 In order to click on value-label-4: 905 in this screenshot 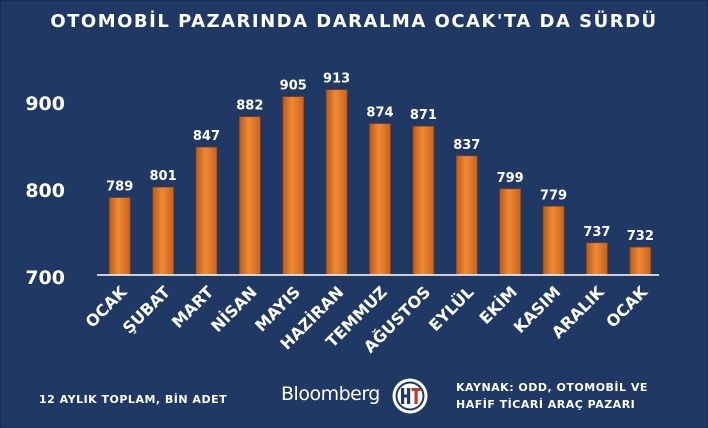, I will do `click(293, 86)`.